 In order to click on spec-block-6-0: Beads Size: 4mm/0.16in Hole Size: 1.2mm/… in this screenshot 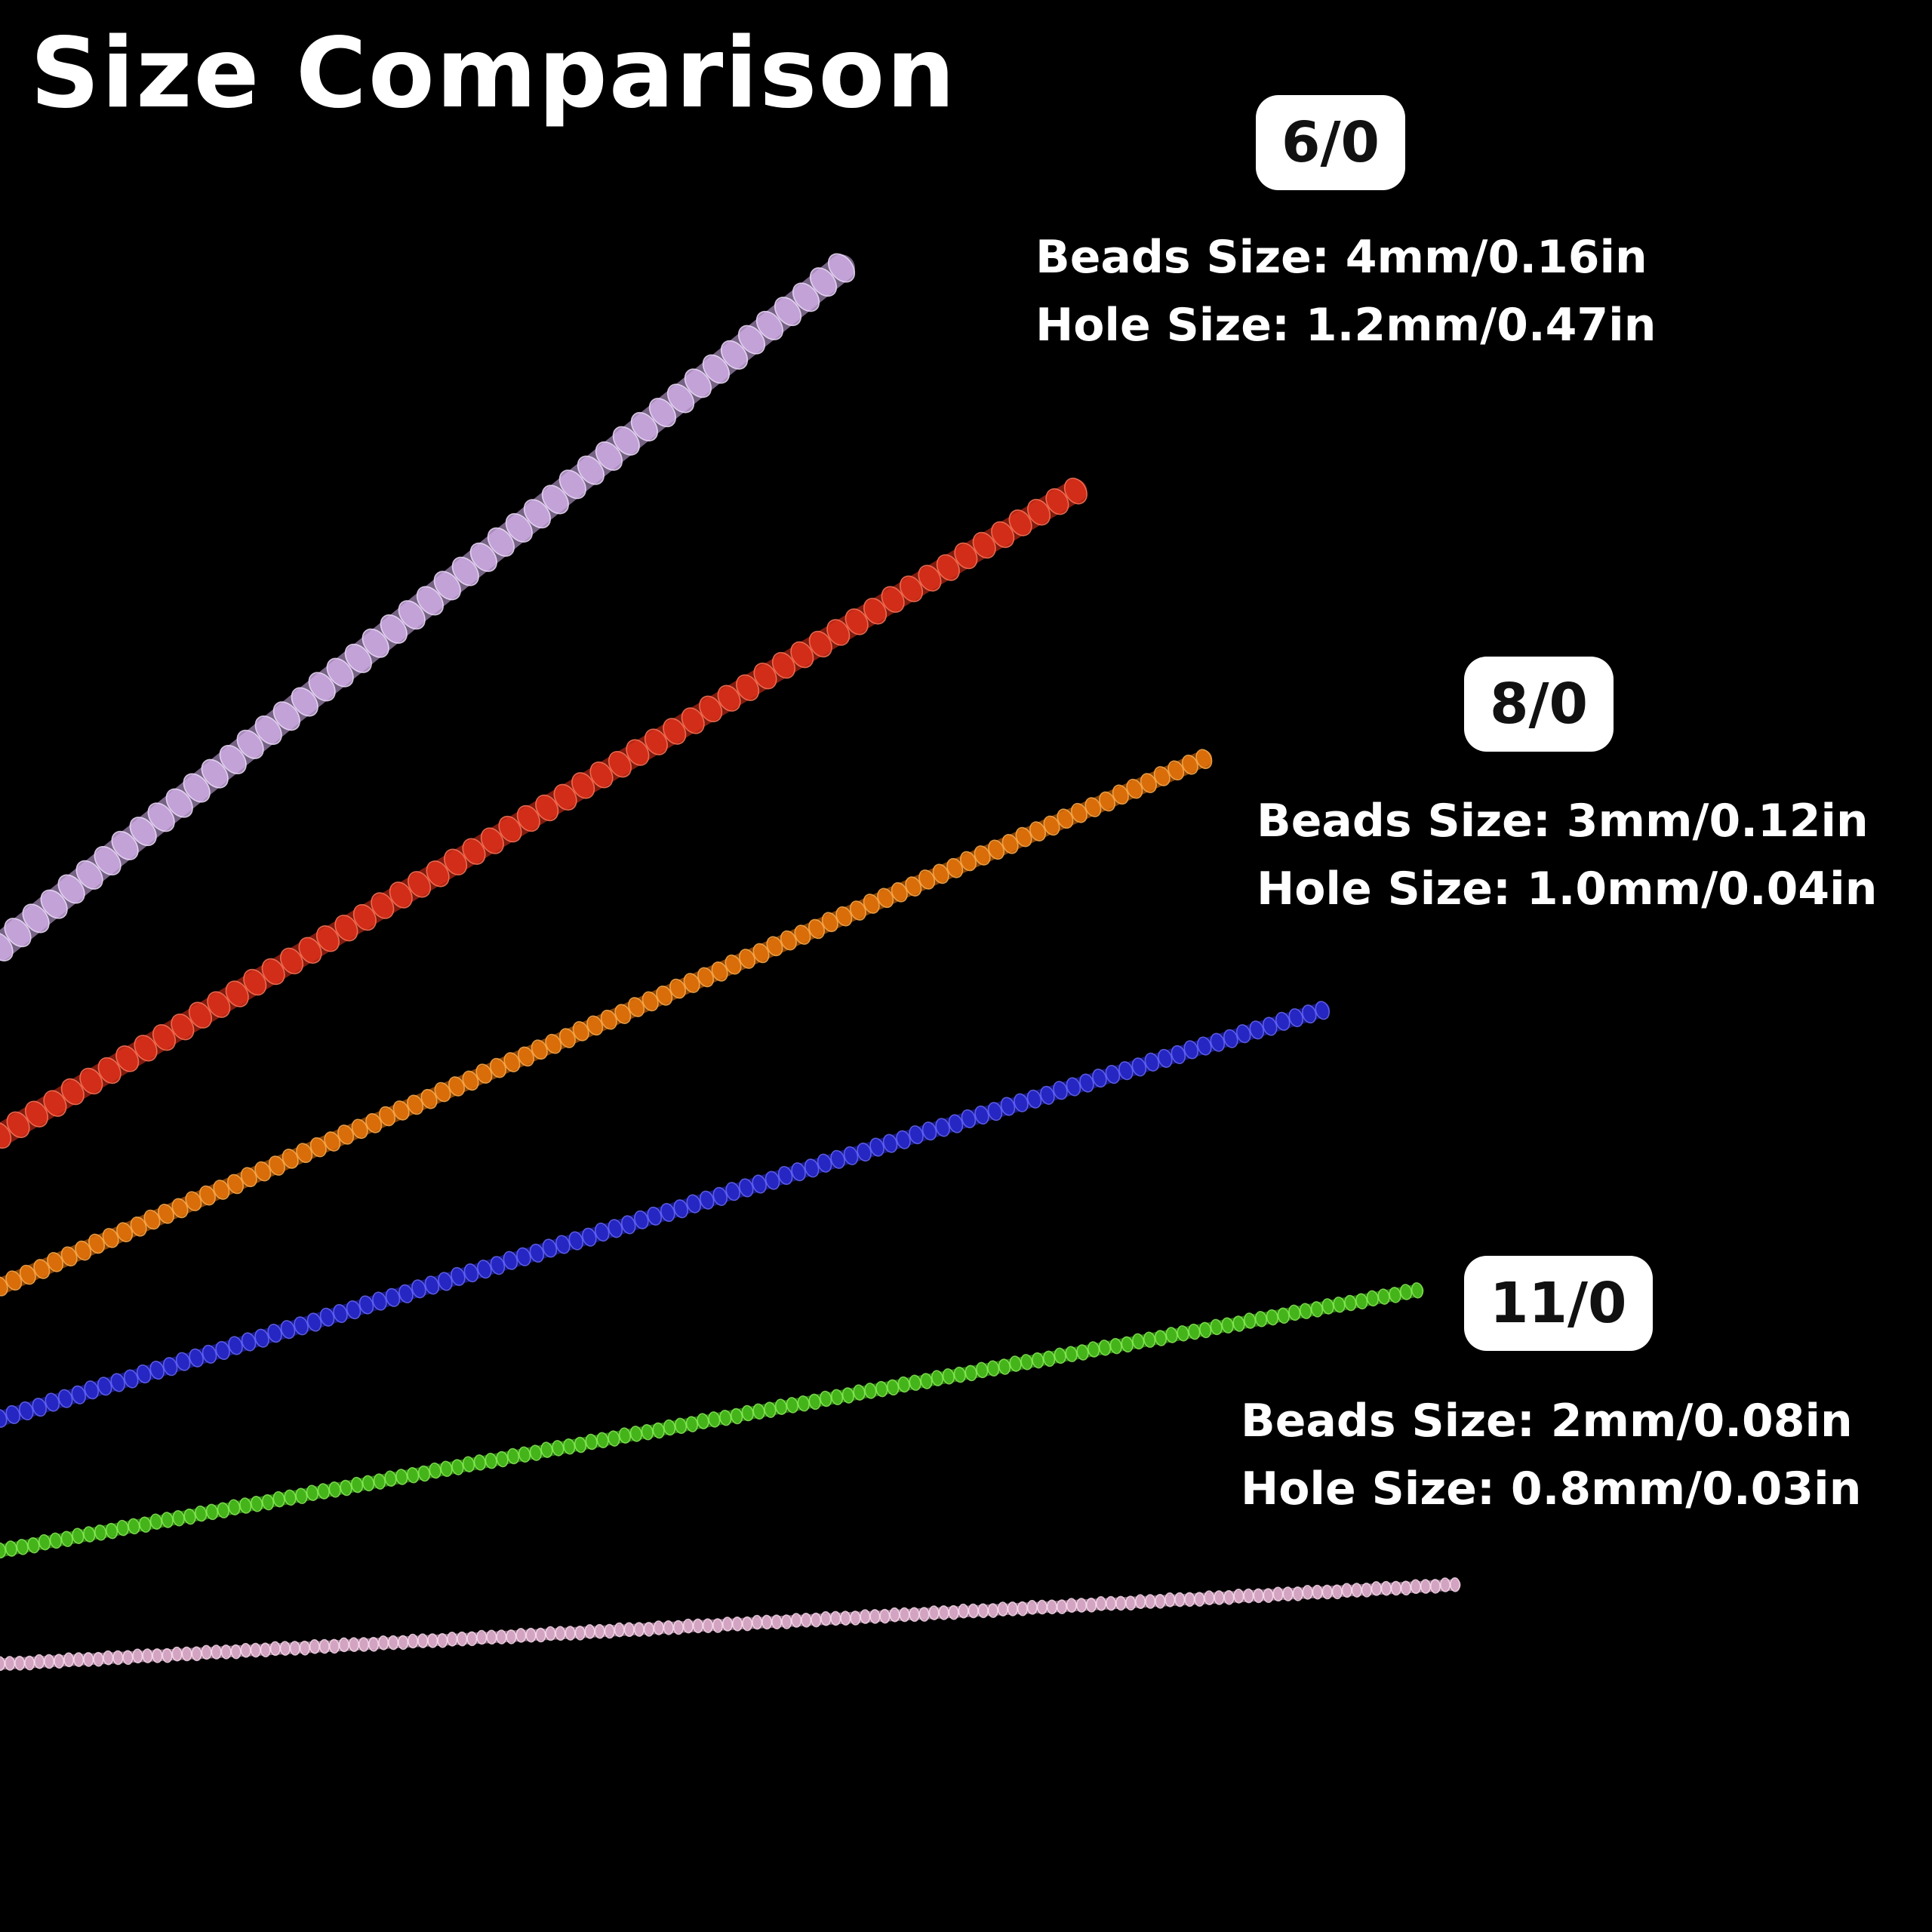, I will do `click(1345, 291)`.